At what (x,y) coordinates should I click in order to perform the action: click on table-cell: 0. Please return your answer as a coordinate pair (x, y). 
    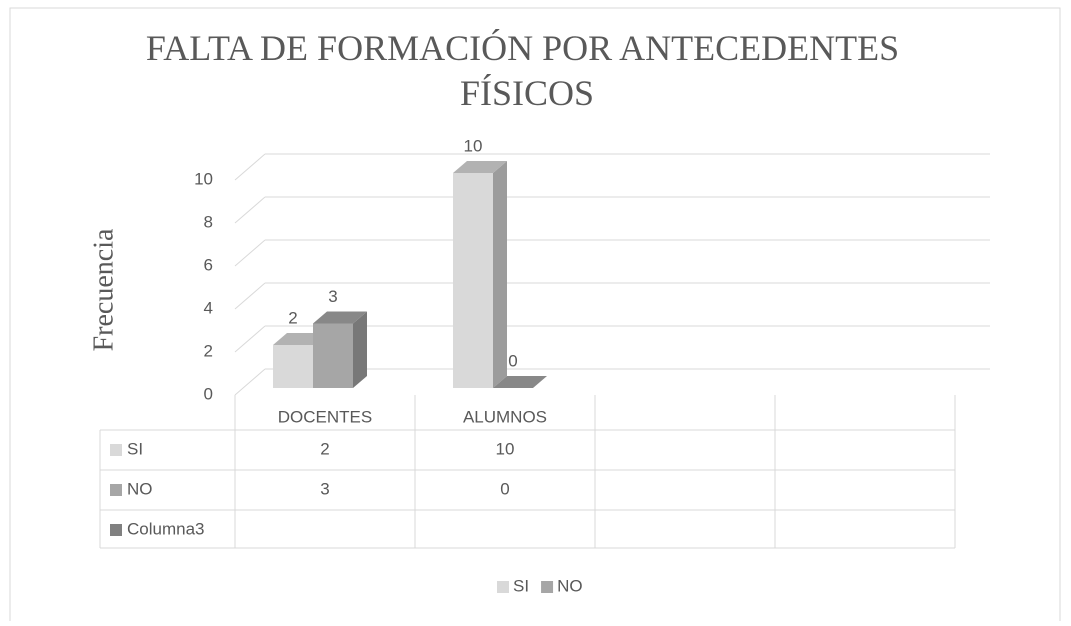
    Looking at the image, I should click on (504, 488).